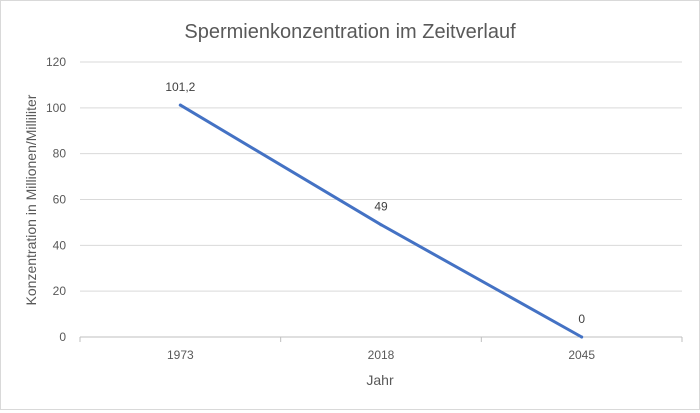 This screenshot has width=700, height=413. What do you see at coordinates (380, 380) in the screenshot?
I see `x-axis-title: Jahr` at bounding box center [380, 380].